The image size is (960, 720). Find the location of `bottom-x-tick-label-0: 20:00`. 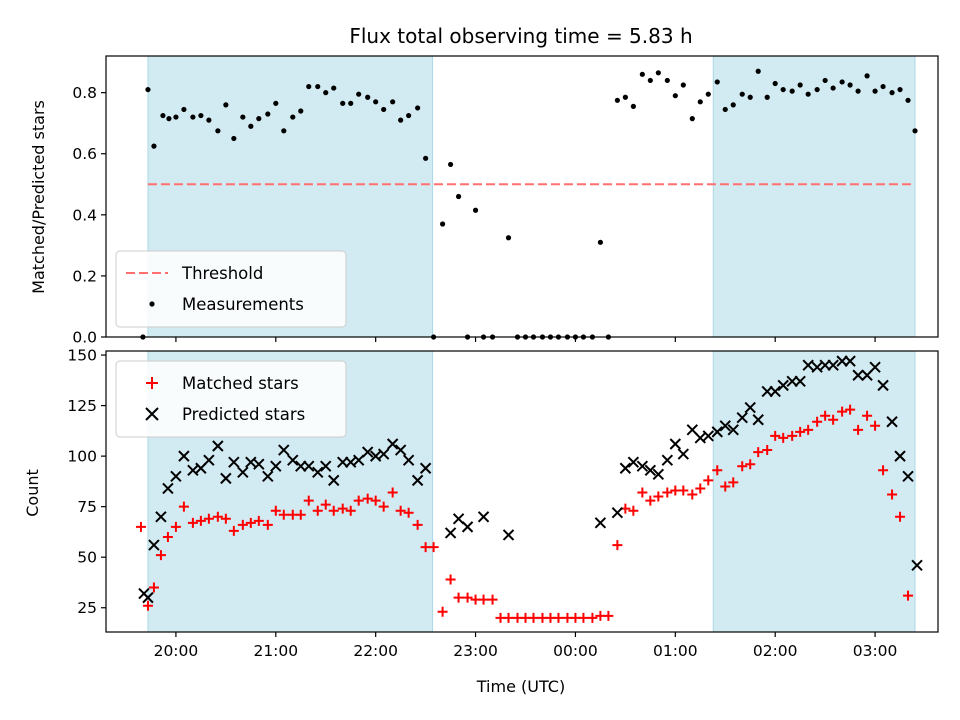

bottom-x-tick-label-0: 20:00 is located at coordinates (176, 651).